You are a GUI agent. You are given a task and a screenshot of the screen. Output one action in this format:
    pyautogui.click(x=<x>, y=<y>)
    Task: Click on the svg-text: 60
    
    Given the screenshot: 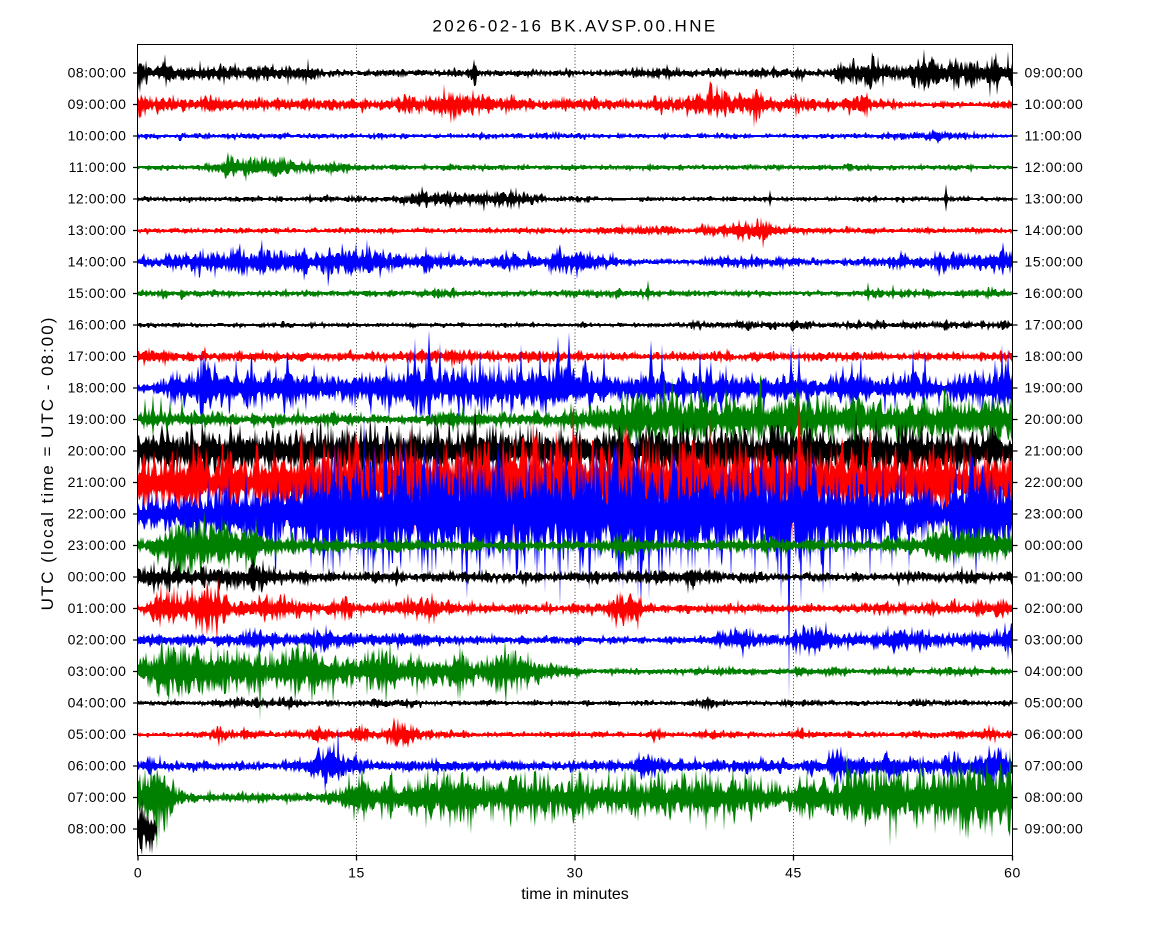 What is the action you would take?
    pyautogui.click(x=1012, y=873)
    